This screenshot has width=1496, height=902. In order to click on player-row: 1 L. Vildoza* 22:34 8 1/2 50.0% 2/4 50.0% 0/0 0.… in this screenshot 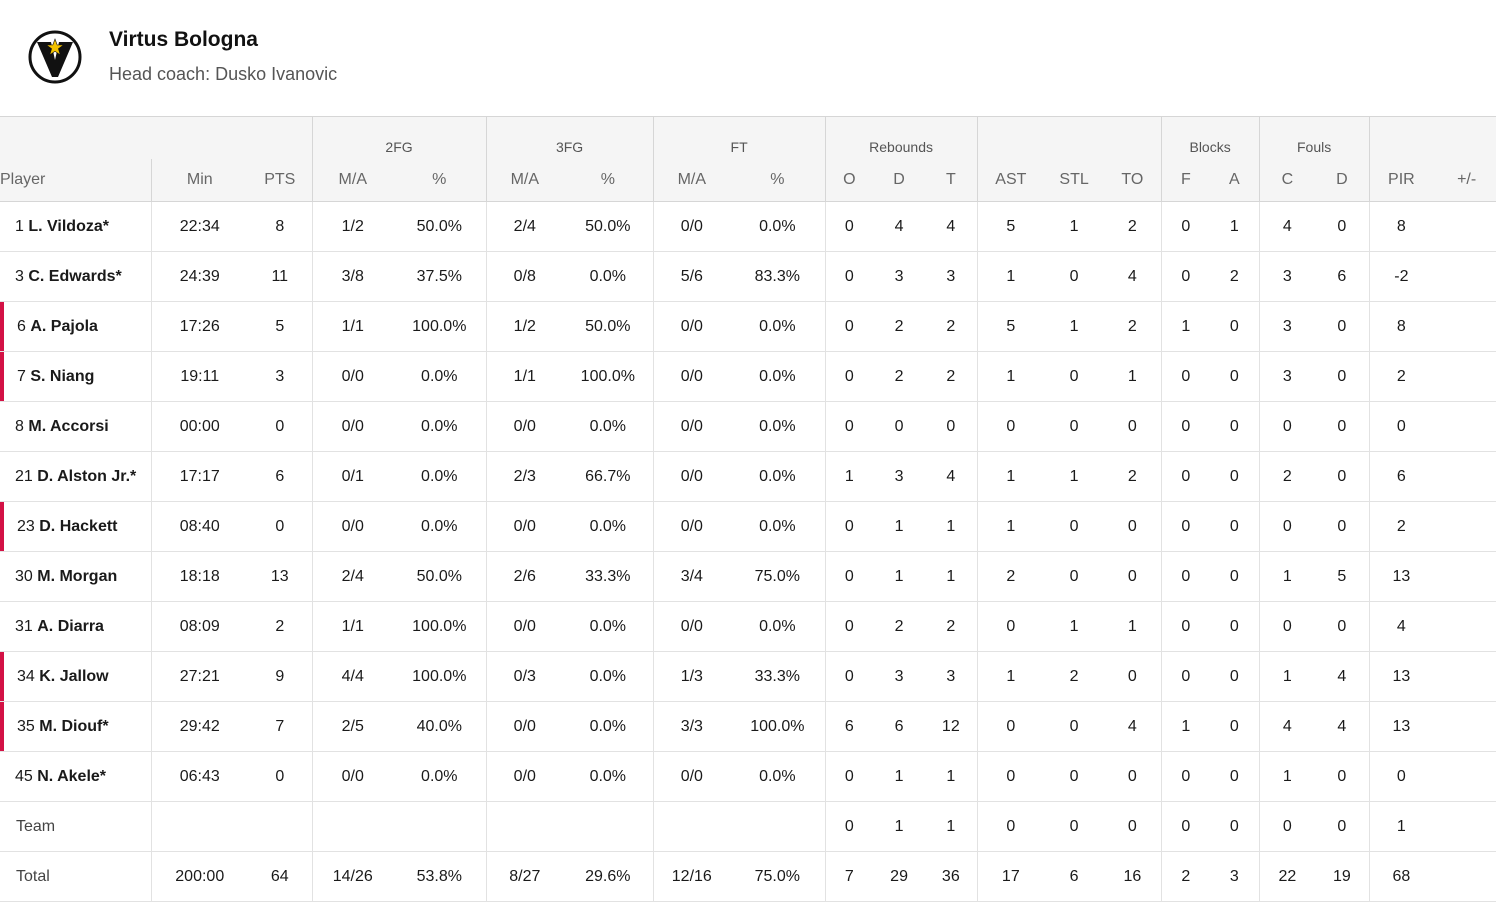, I will do `click(748, 226)`.